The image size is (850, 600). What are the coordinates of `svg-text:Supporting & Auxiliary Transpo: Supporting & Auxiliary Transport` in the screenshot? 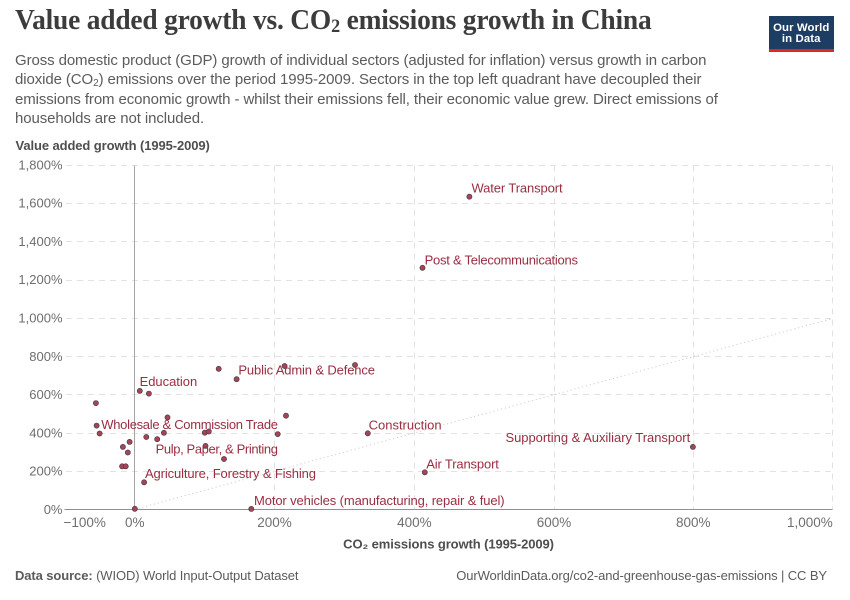 It's located at (597, 437).